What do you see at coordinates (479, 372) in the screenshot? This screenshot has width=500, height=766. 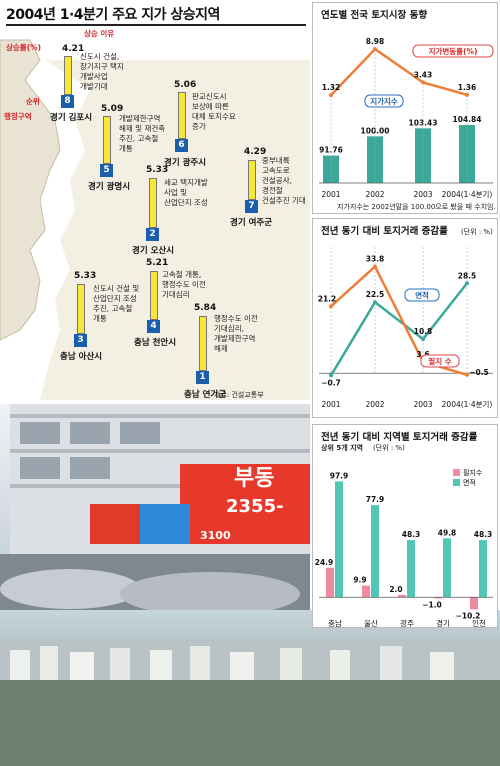 I see `chart2-label-1-3: −0.5` at bounding box center [479, 372].